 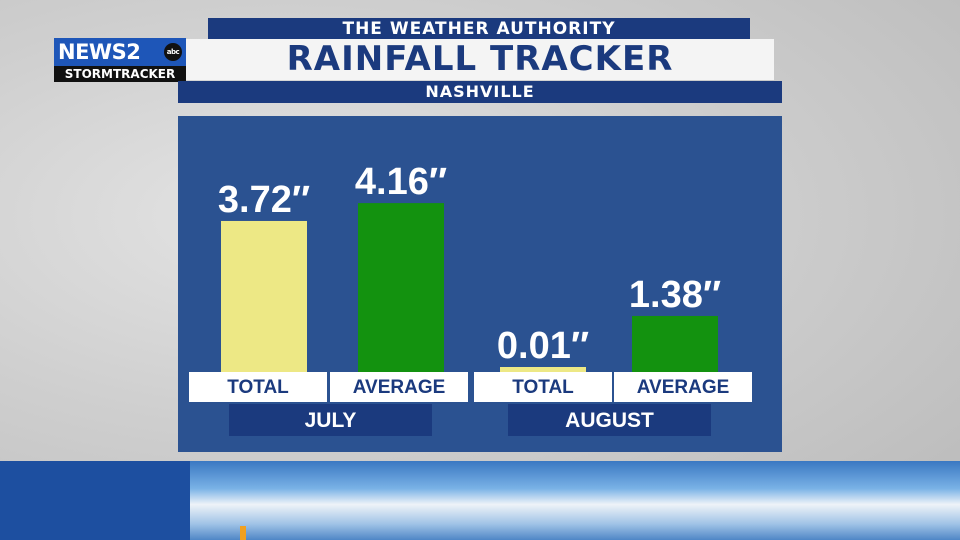 I want to click on august-average-label-box, so click(x=683, y=387).